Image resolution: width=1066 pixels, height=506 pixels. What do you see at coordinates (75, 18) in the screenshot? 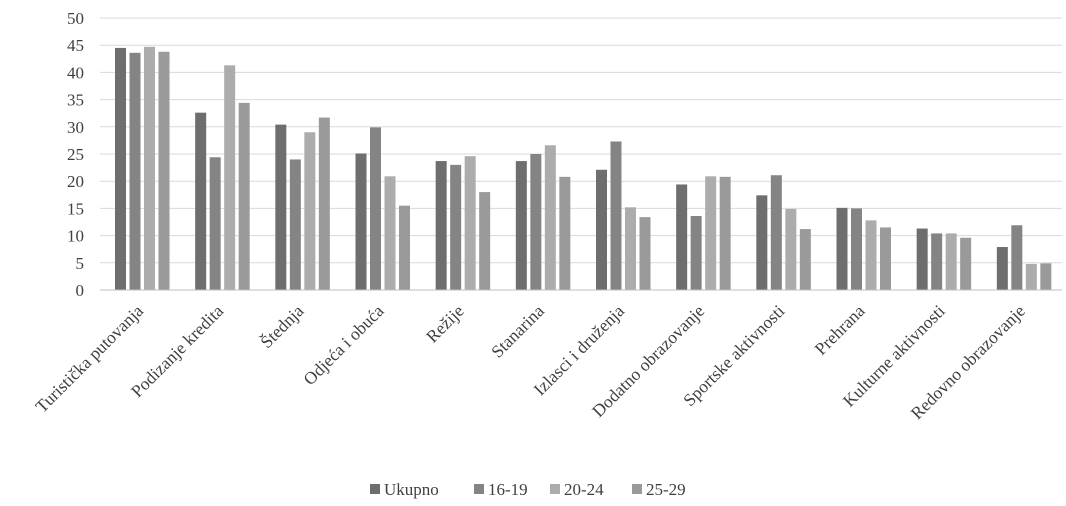
I see `y-tick-label: 50` at bounding box center [75, 18].